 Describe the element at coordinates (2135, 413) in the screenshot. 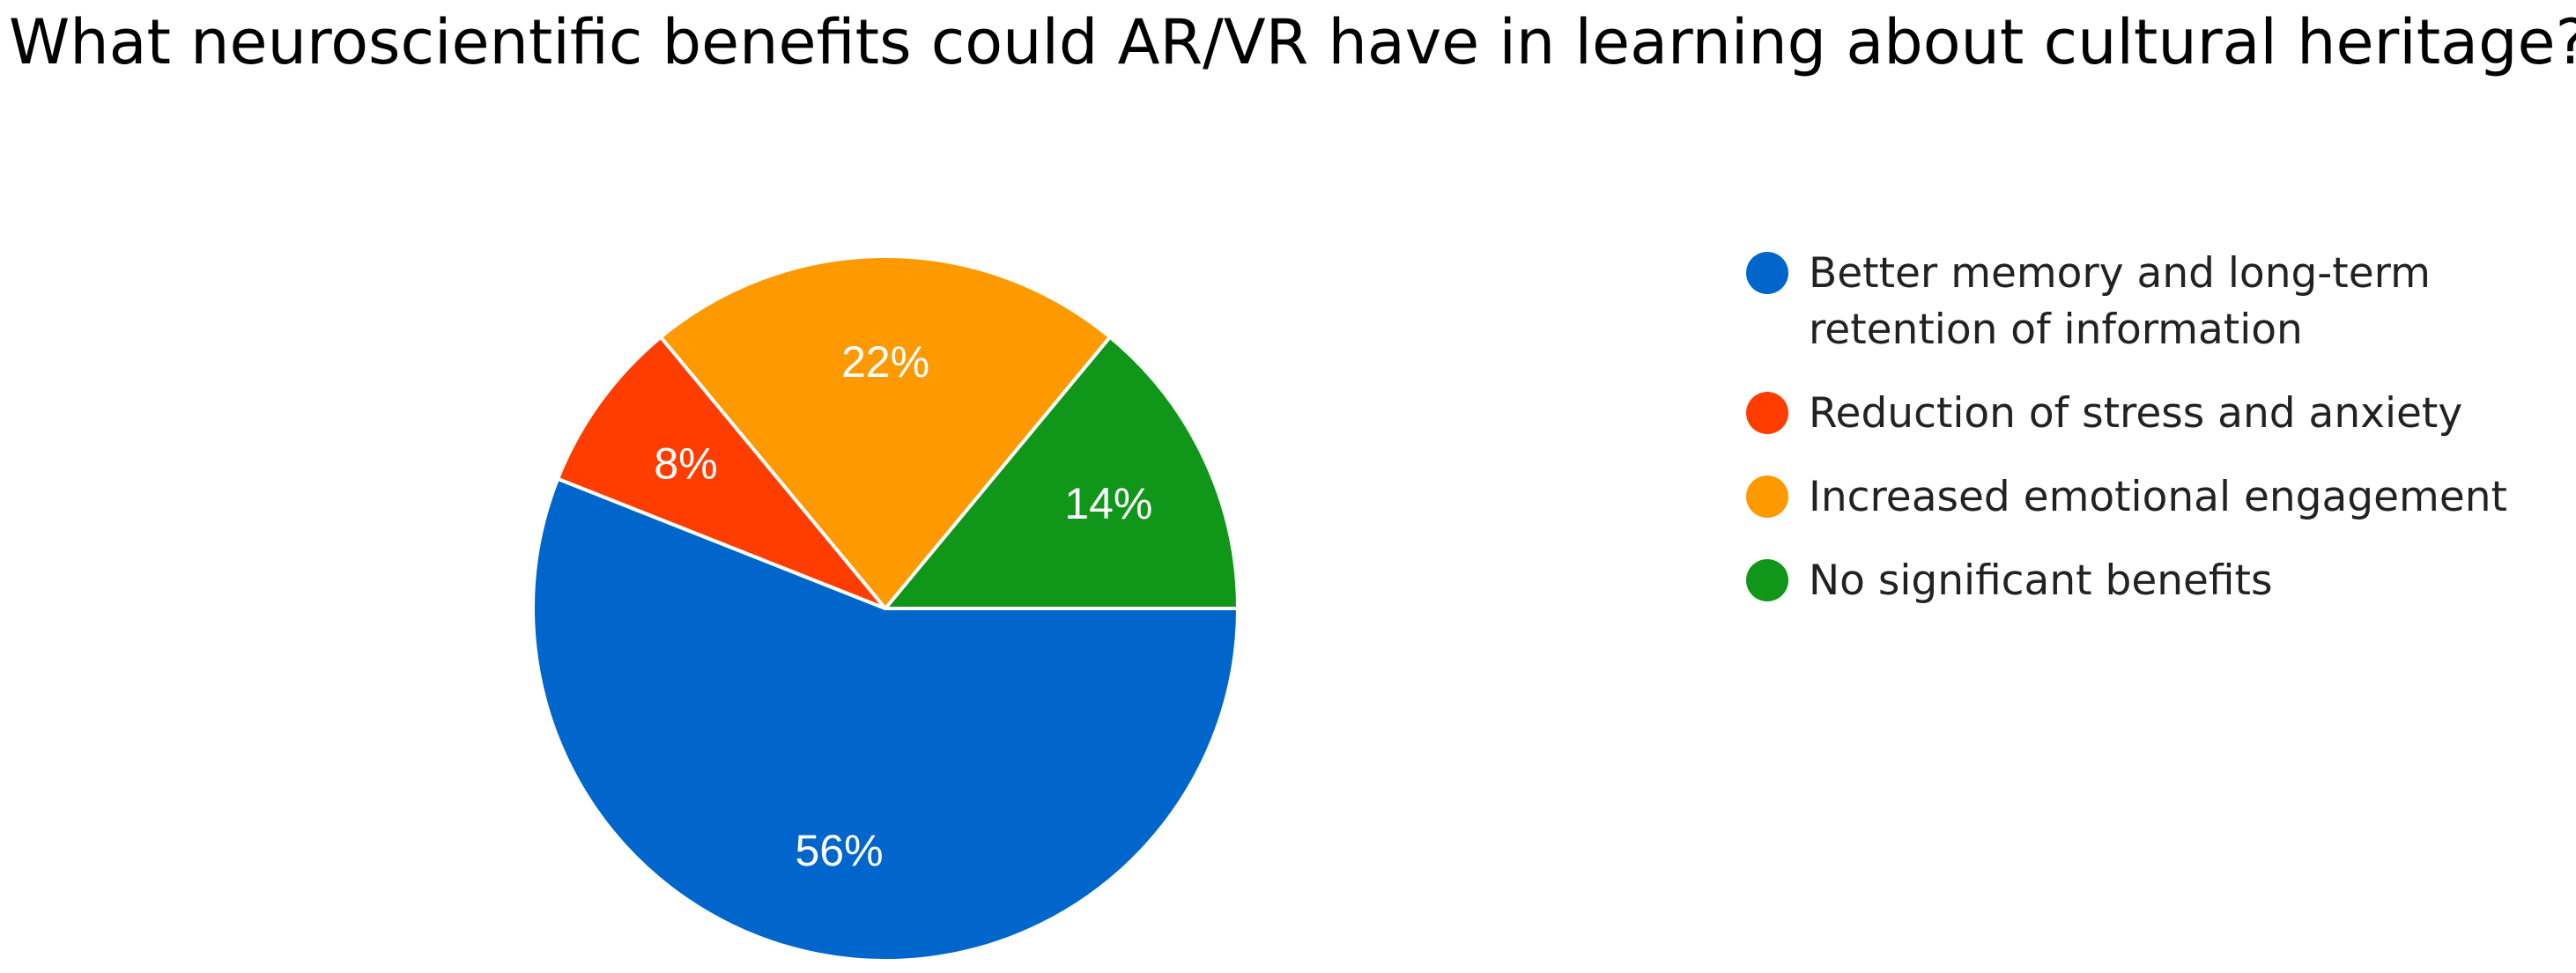

I see `legend-label: Reduction of stress and anxiety` at that location.